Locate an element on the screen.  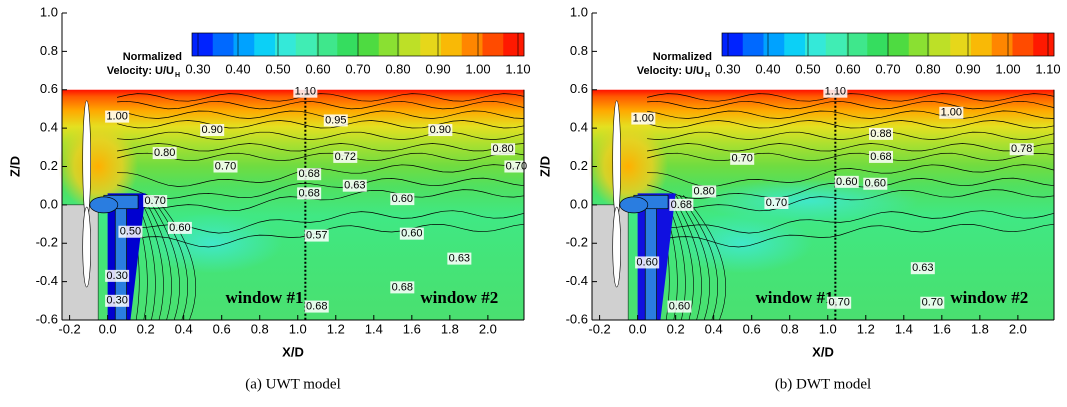
y-tick-label: -0.2 is located at coordinates (577, 242).